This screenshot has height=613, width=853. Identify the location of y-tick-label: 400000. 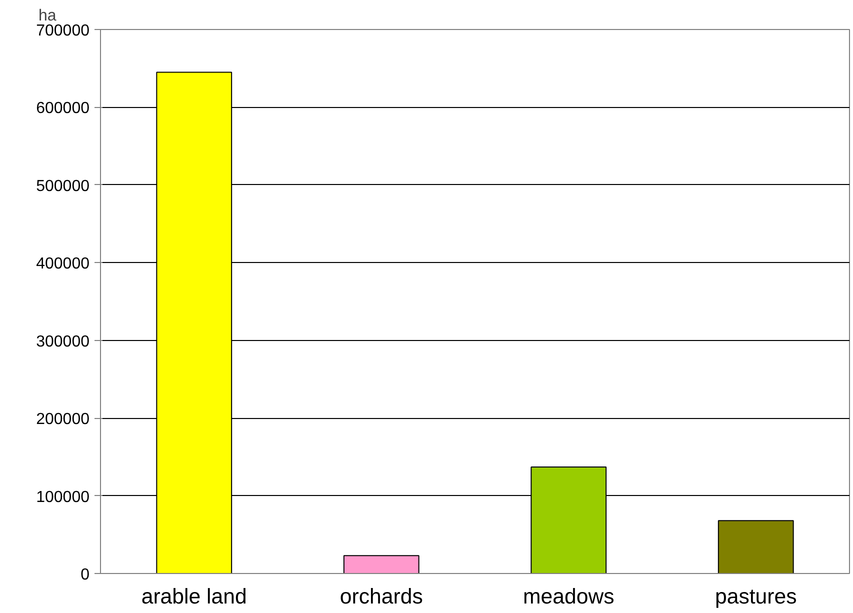
(63, 264).